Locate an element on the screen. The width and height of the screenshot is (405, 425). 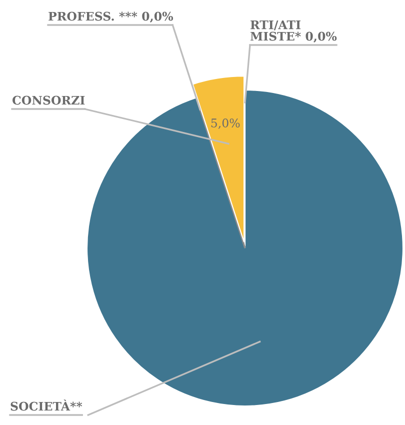
slice-label: SOCIETÀ** is located at coordinates (46, 405).